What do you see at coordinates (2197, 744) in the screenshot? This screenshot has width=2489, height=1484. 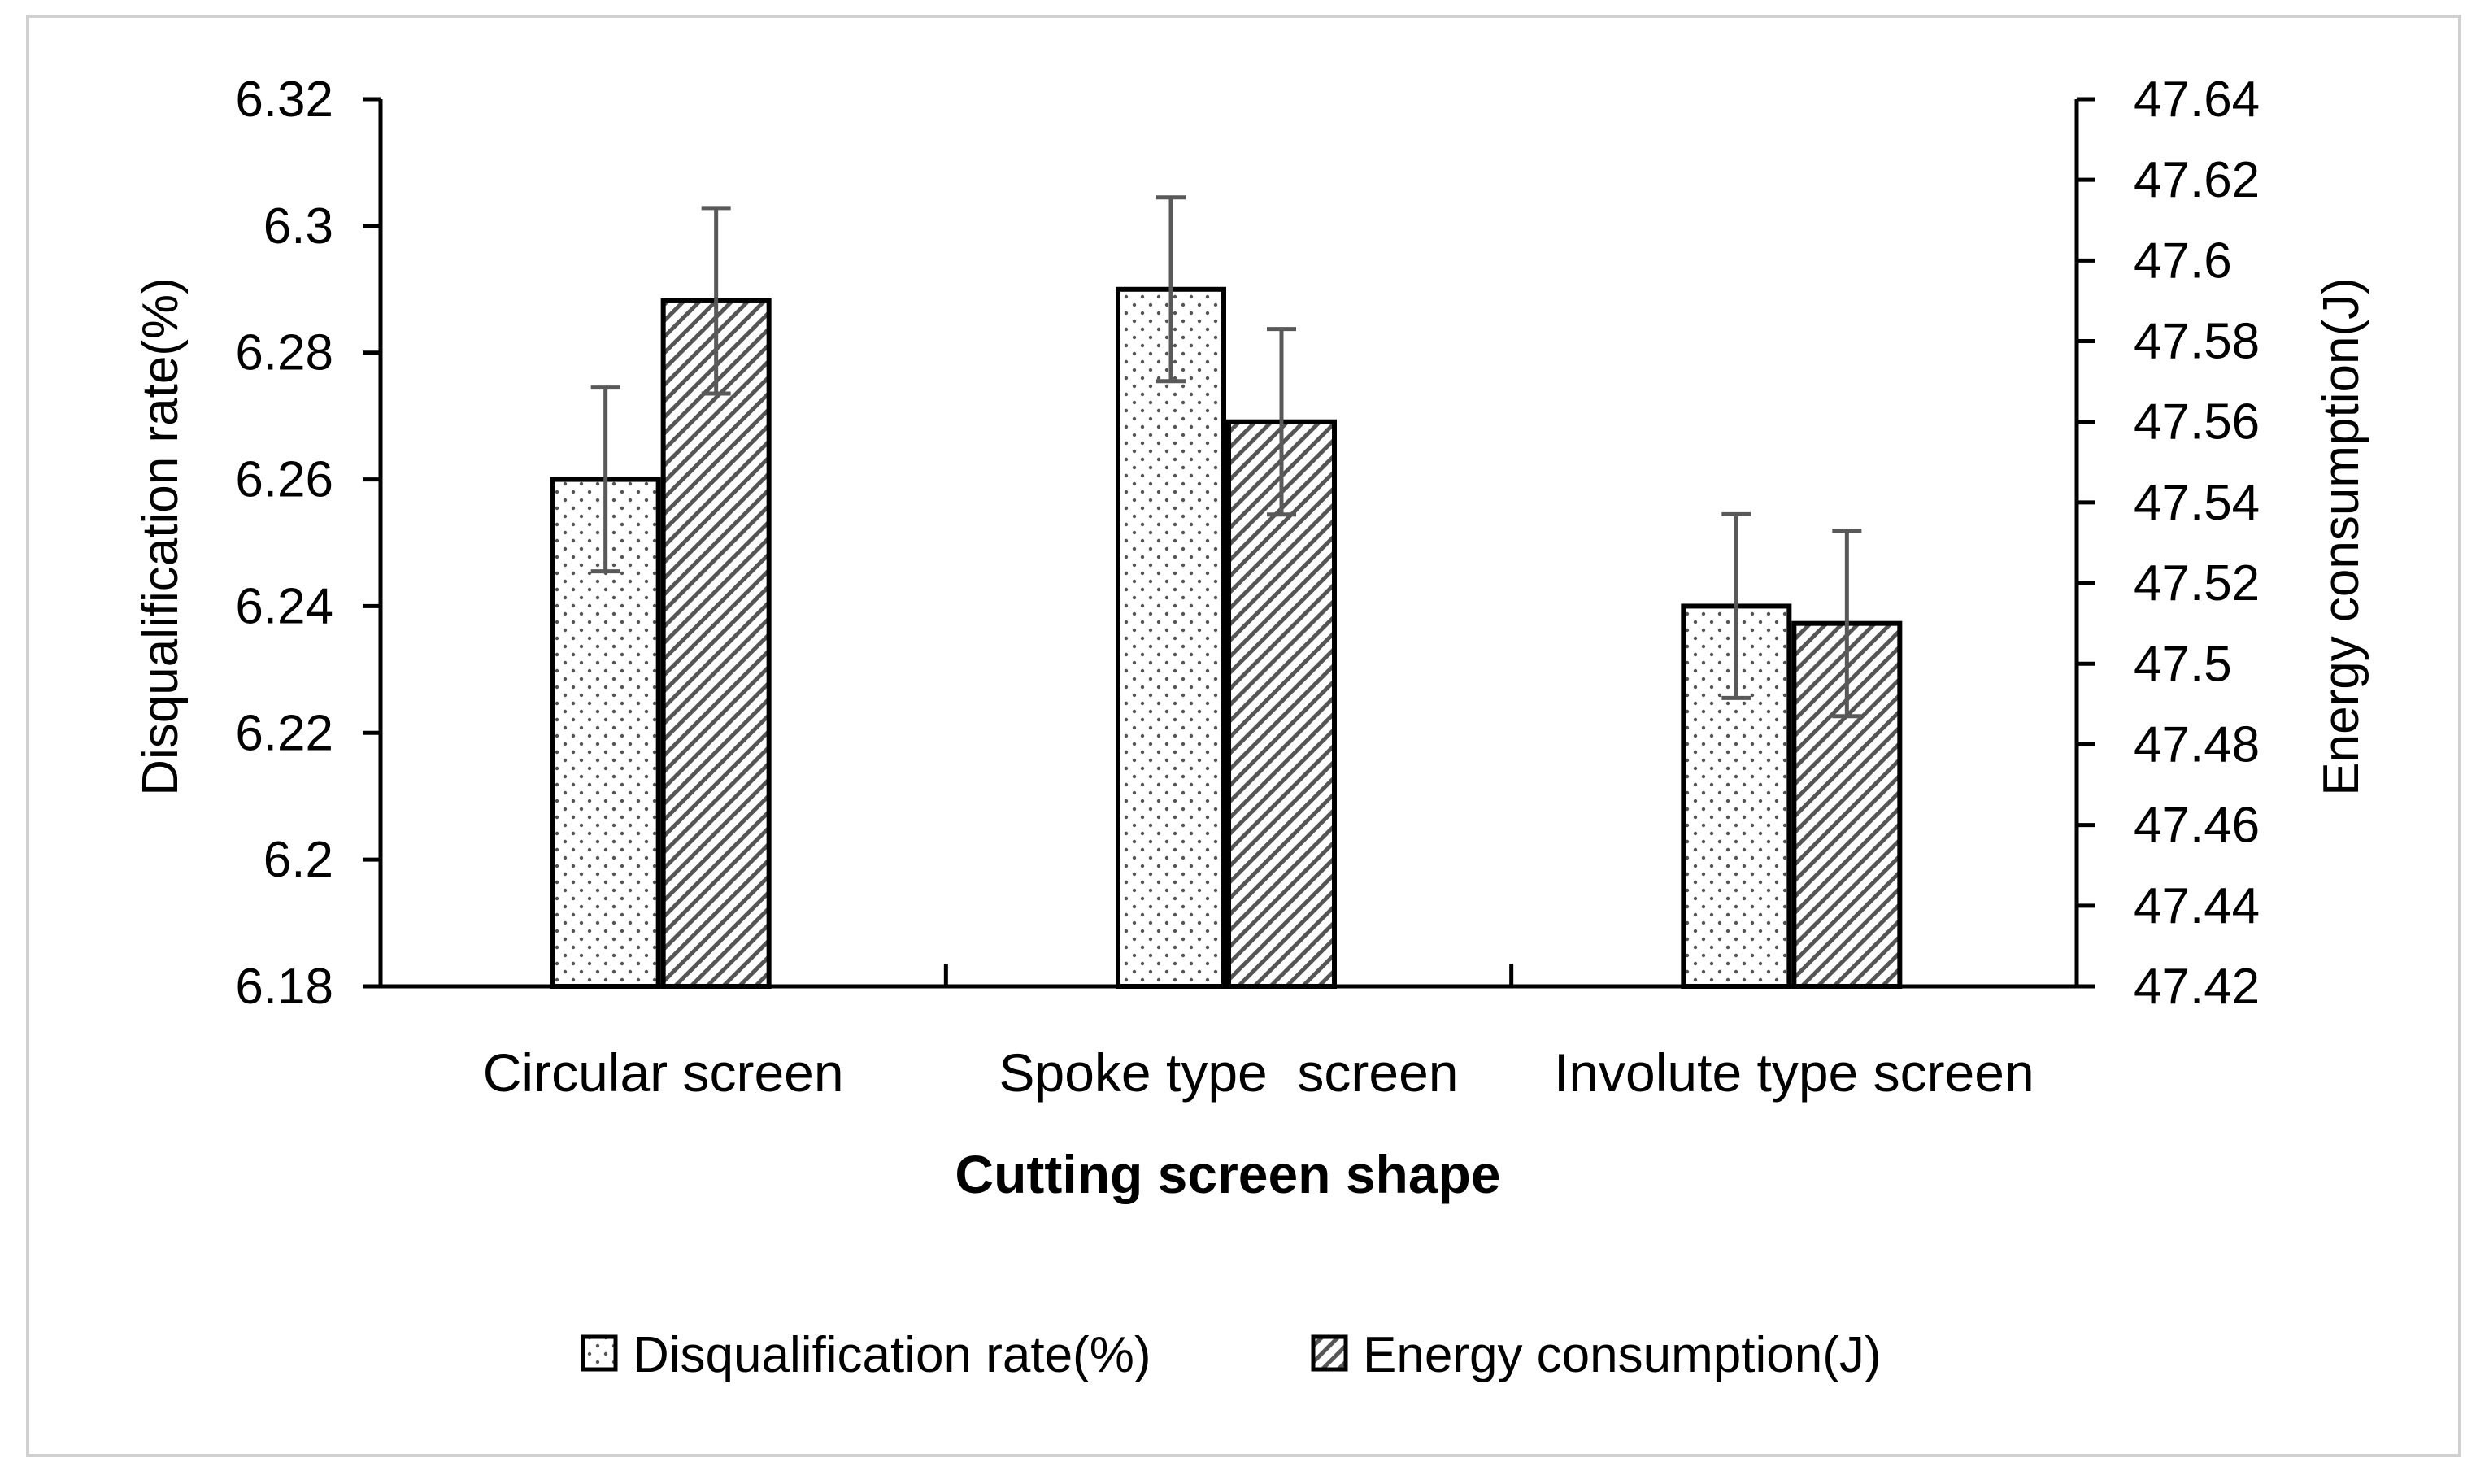 I see `y-right-tick-label: 47.48` at bounding box center [2197, 744].